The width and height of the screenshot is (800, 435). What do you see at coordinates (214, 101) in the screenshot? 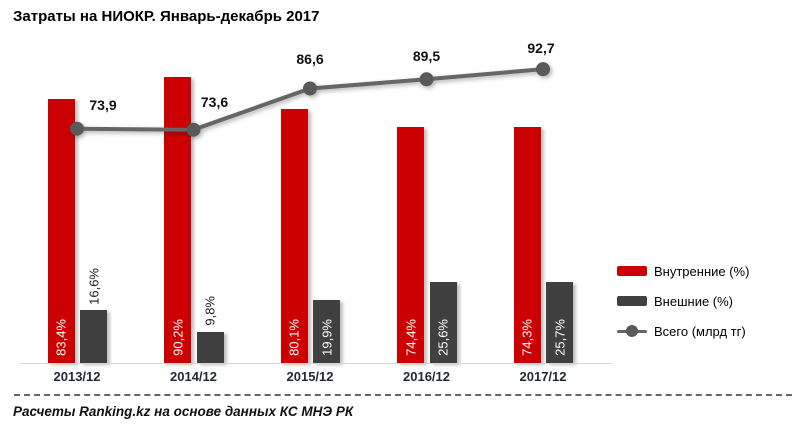
I see `total-point-label: 73,6` at bounding box center [214, 101].